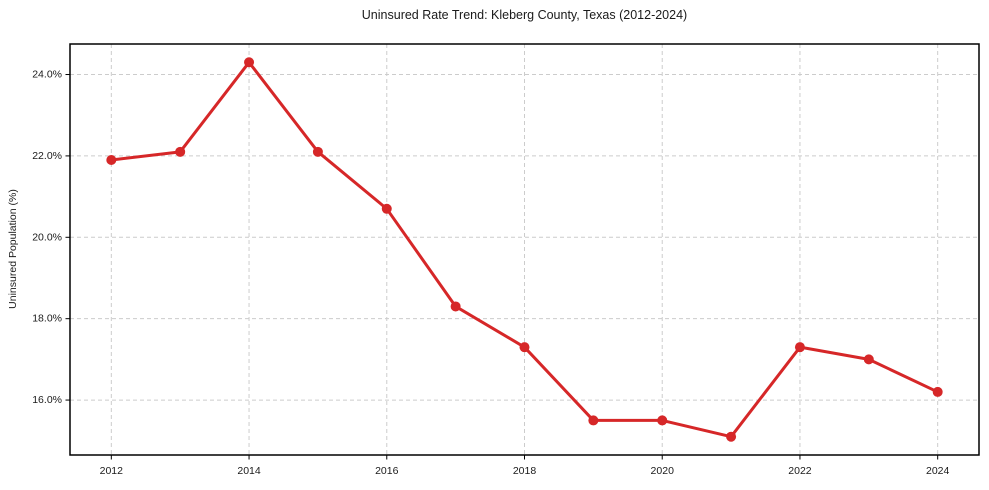 This screenshot has height=490, width=989. What do you see at coordinates (47, 319) in the screenshot?
I see `y-tick-label: 18.0%` at bounding box center [47, 319].